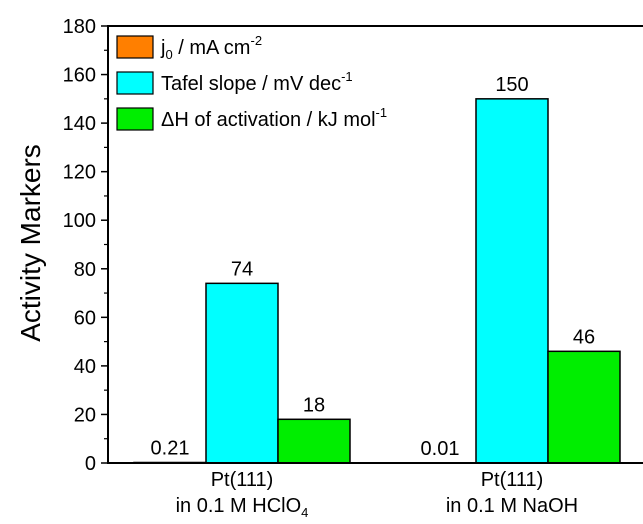 The height and width of the screenshot is (524, 643). What do you see at coordinates (440, 449) in the screenshot?
I see `data-label-series1-cat2: 0.01` at bounding box center [440, 449].